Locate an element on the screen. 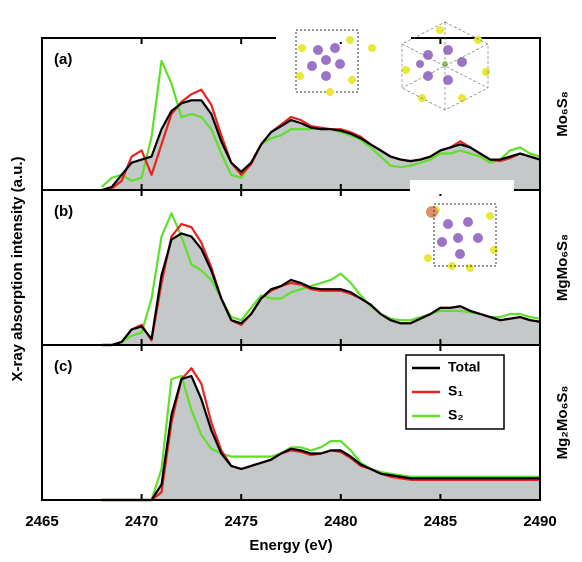  panel-label: (a) is located at coordinates (63, 59).